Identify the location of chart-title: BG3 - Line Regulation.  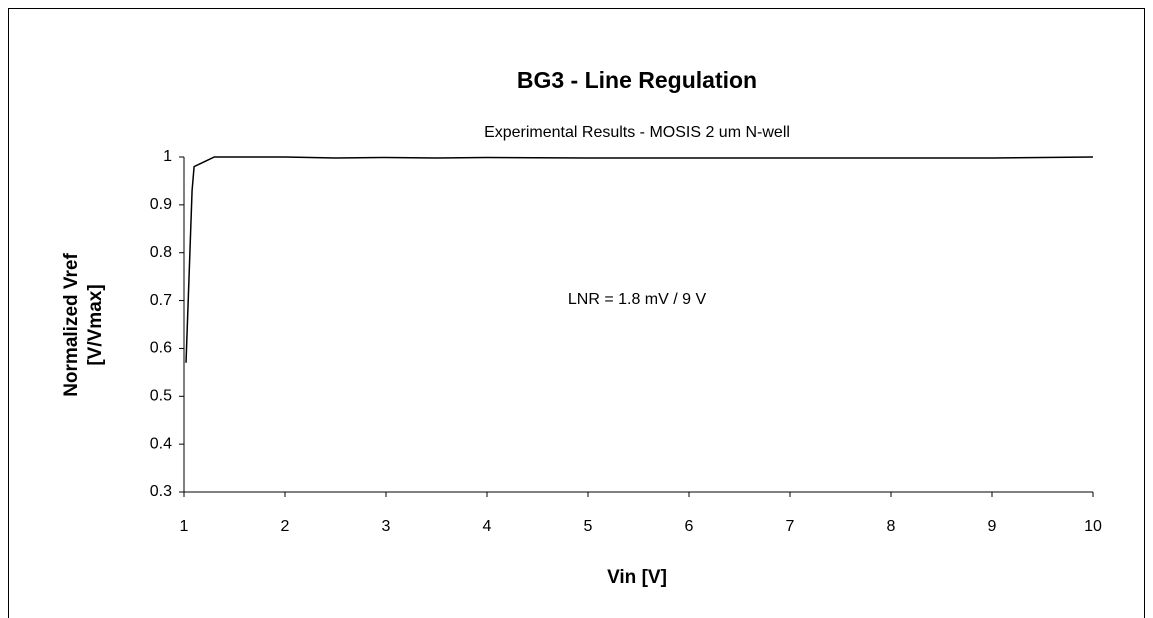
(637, 80).